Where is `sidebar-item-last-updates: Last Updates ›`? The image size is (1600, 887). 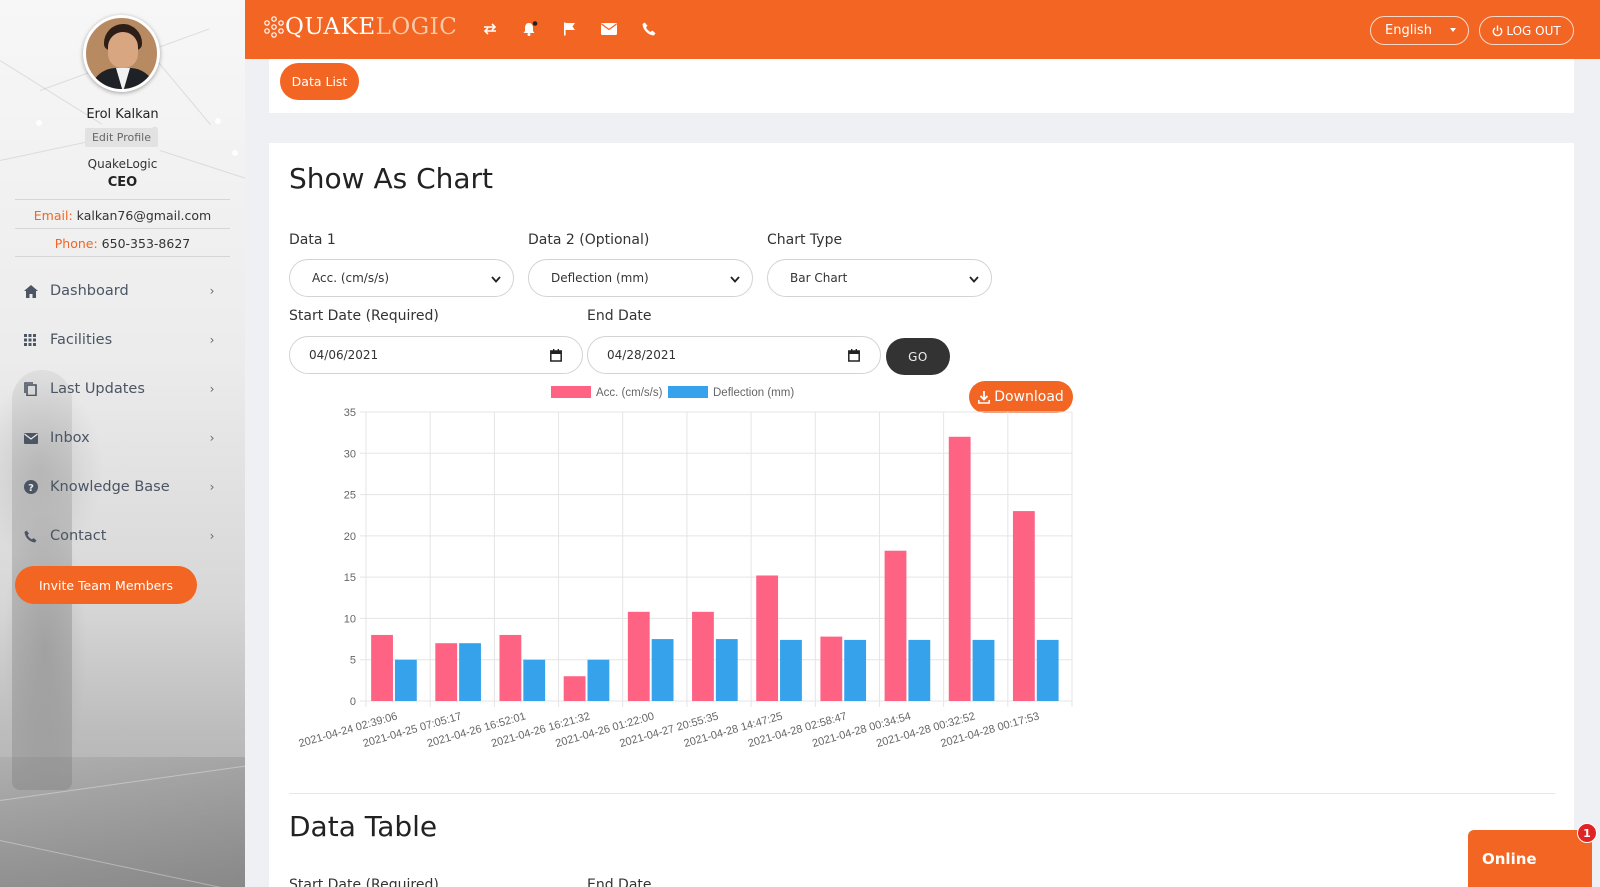
sidebar-item-last-updates: Last Updates › is located at coordinates (118, 389).